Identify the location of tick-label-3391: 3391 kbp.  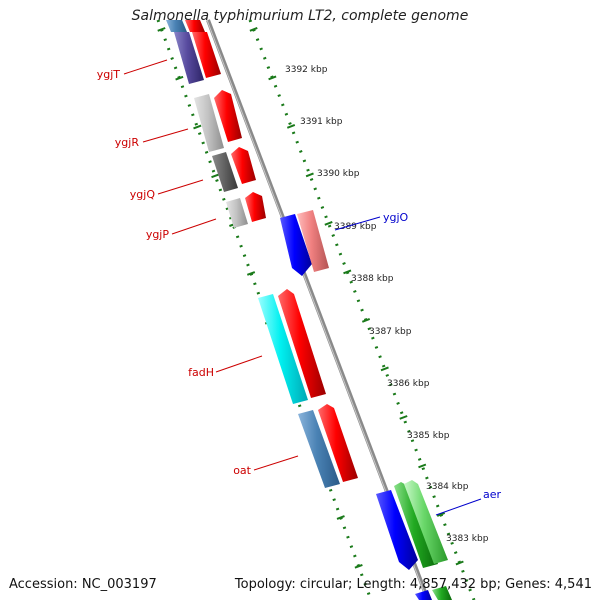
(321, 122).